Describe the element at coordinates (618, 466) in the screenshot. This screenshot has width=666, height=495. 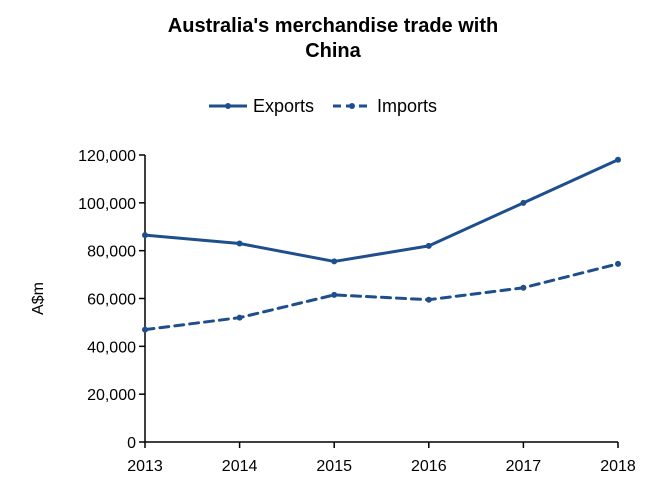
I see `x-tick-label: 2018` at that location.